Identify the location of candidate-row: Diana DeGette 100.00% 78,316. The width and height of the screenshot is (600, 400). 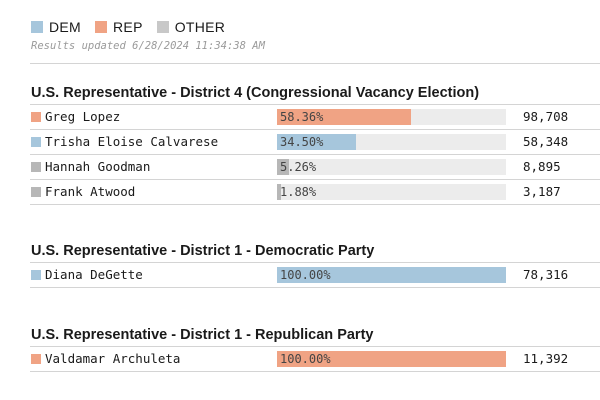
(315, 275).